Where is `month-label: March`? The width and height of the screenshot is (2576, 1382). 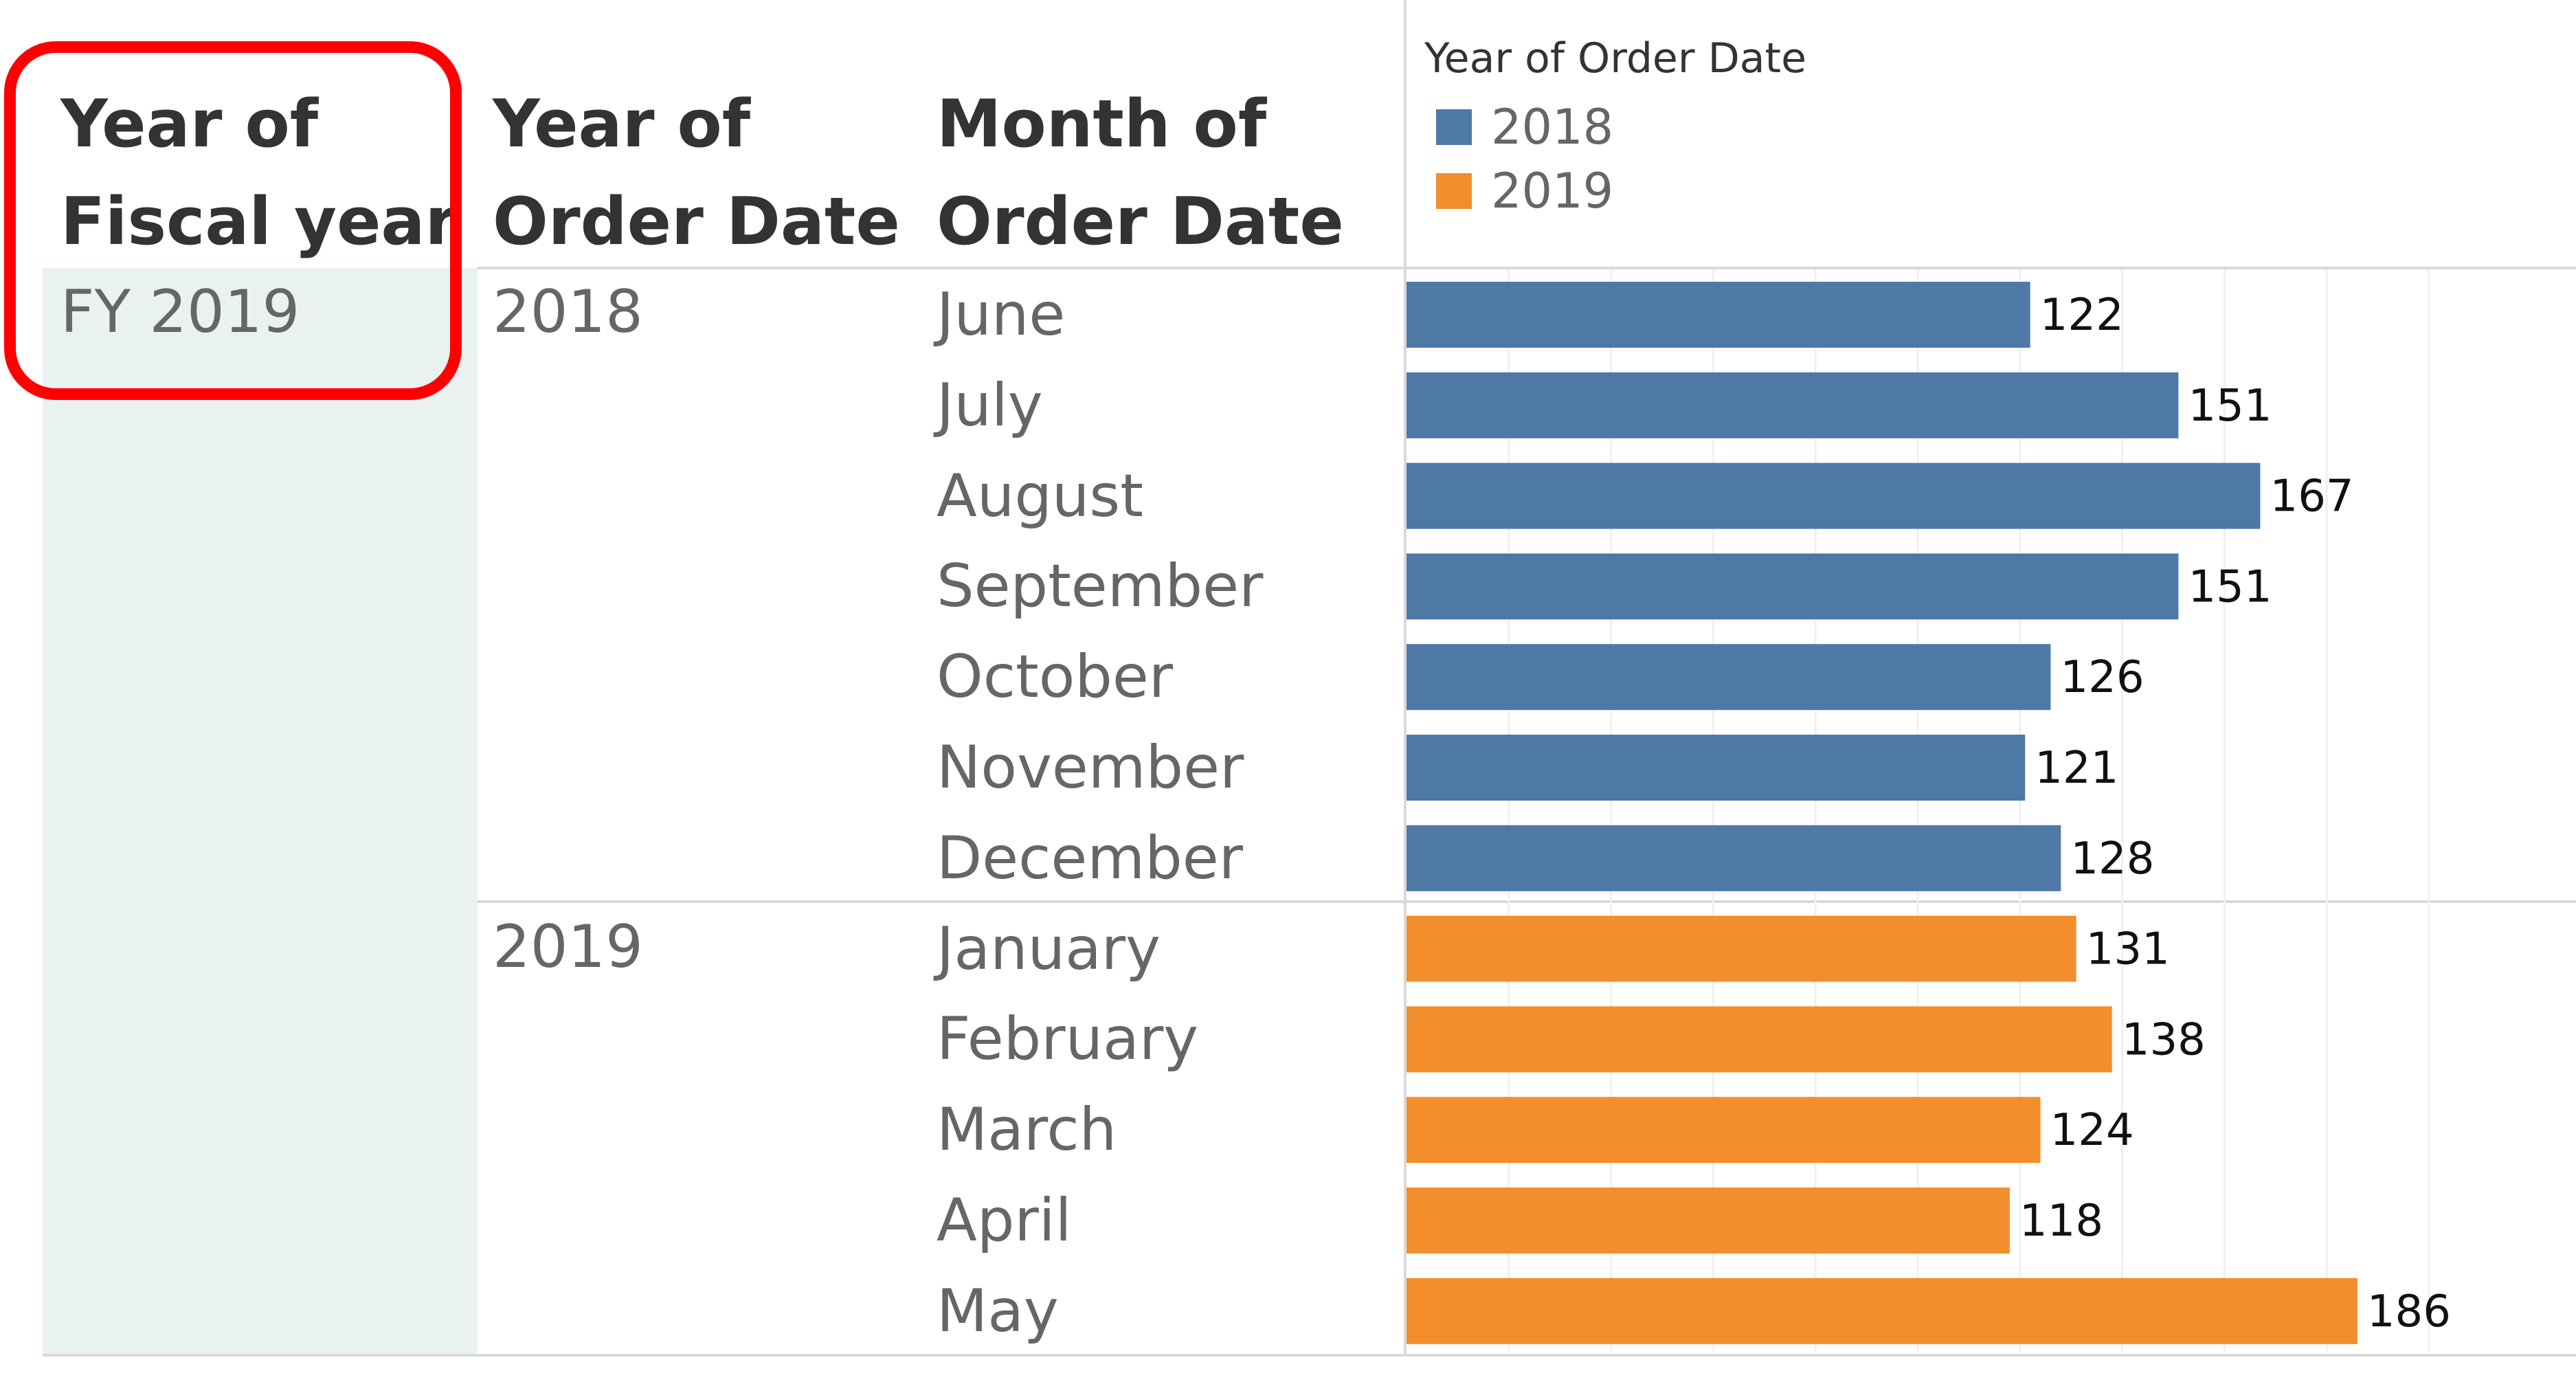
month-label: March is located at coordinates (1027, 1130).